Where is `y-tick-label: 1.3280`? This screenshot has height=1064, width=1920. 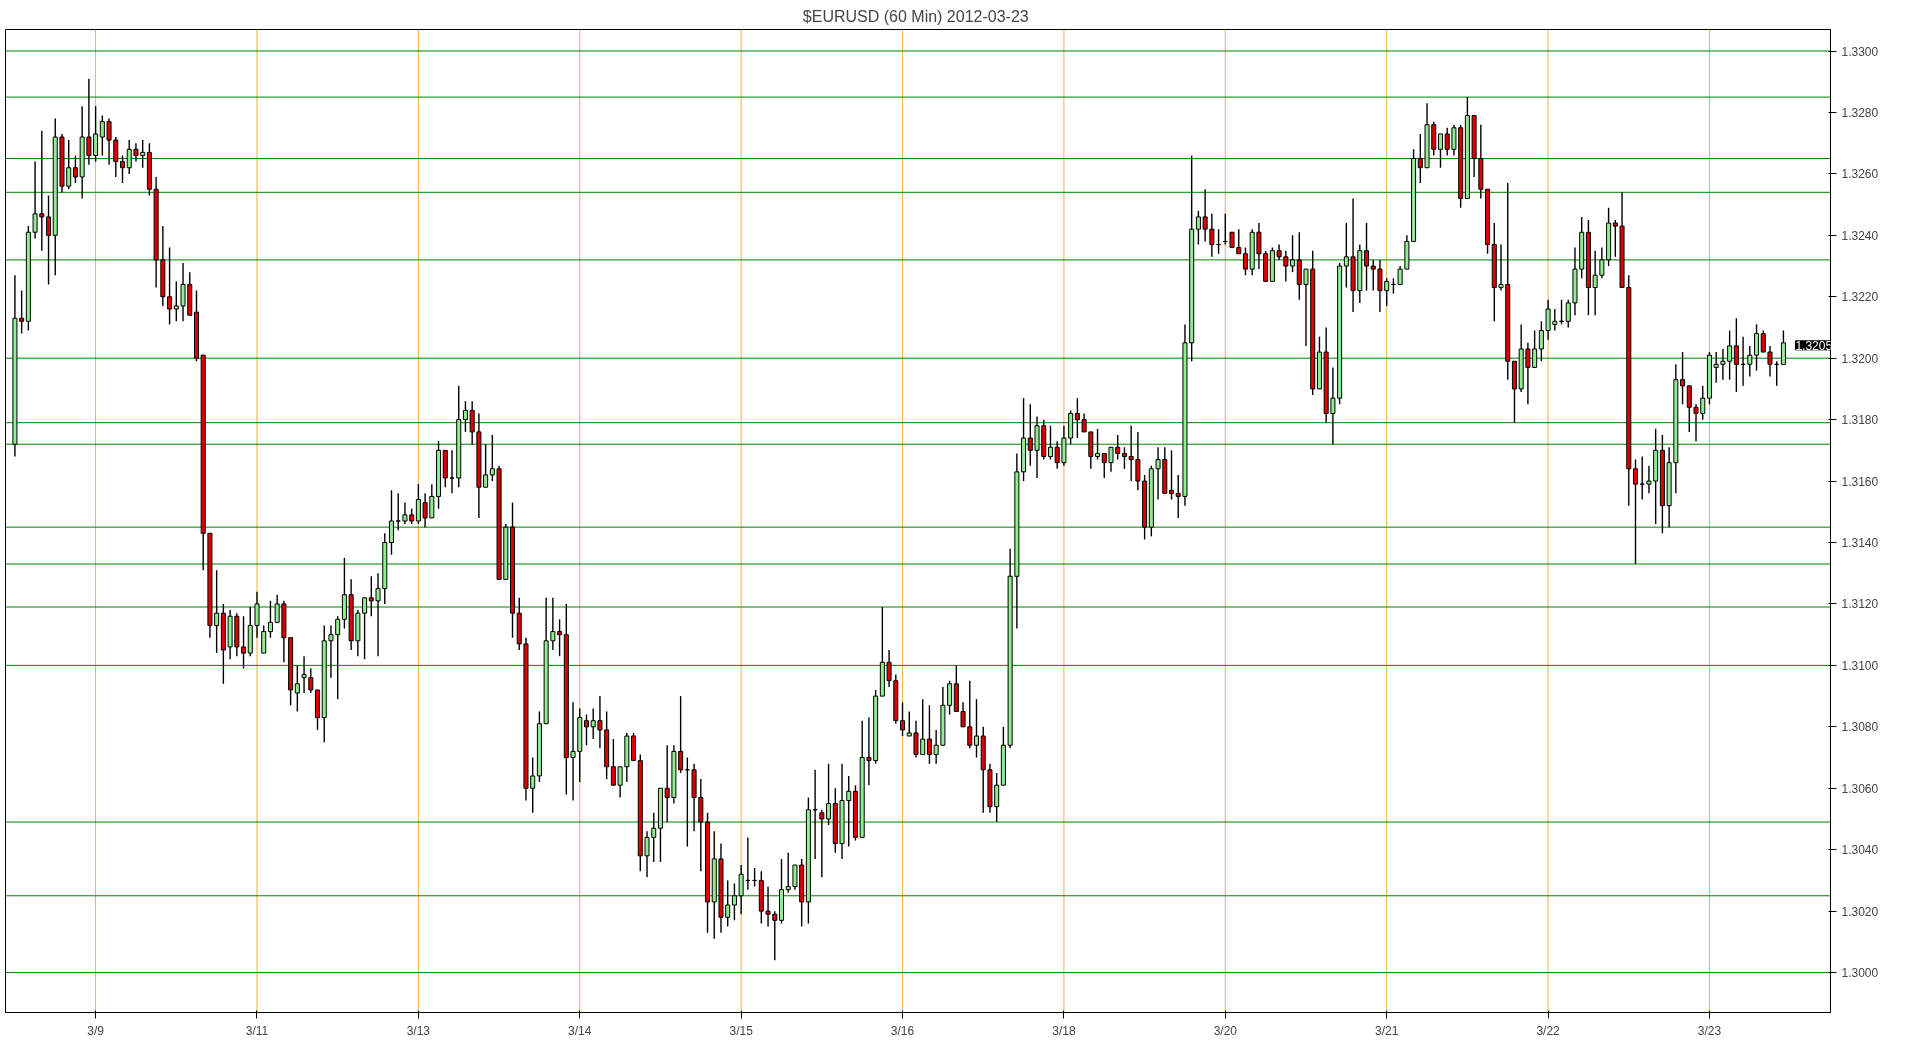
y-tick-label: 1.3280 is located at coordinates (1860, 112).